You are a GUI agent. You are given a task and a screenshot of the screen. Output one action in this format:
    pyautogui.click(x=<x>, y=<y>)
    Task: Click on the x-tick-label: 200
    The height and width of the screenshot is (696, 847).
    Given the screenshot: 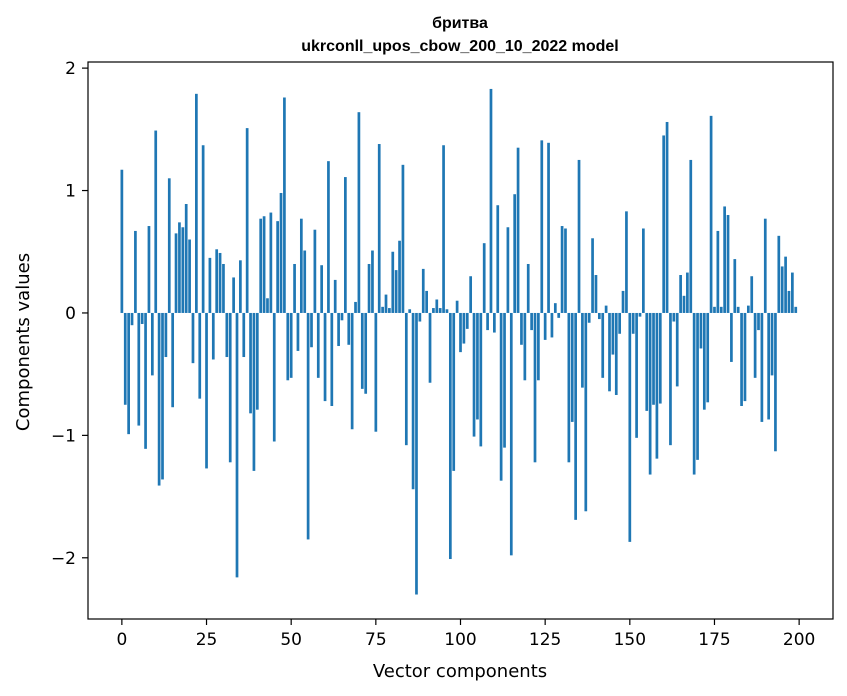 What is the action you would take?
    pyautogui.click(x=799, y=640)
    